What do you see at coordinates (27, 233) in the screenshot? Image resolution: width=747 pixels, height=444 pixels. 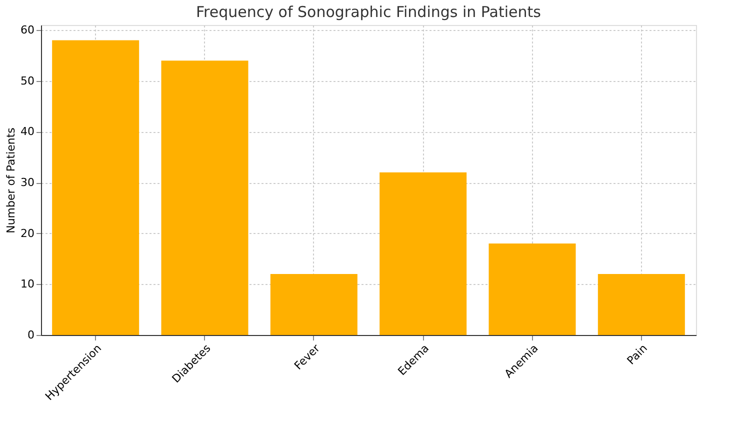 I see `y-tick-label: 20` at bounding box center [27, 233].